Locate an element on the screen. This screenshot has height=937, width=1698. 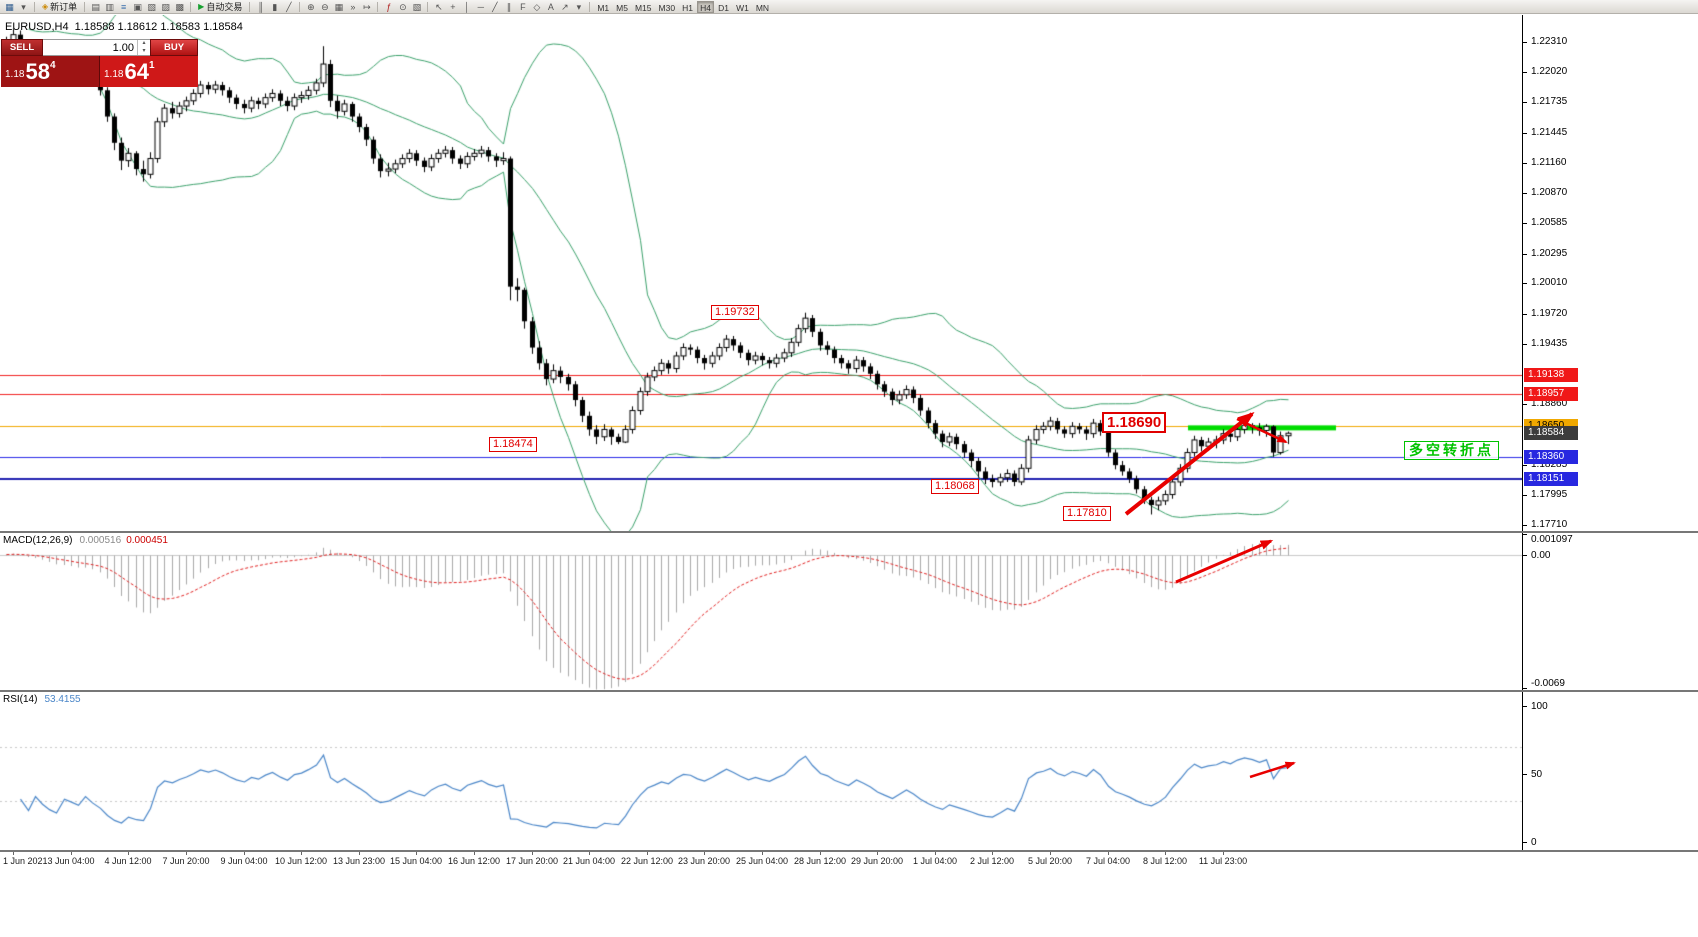
price-annotation: 1.17810 is located at coordinates (1087, 514).